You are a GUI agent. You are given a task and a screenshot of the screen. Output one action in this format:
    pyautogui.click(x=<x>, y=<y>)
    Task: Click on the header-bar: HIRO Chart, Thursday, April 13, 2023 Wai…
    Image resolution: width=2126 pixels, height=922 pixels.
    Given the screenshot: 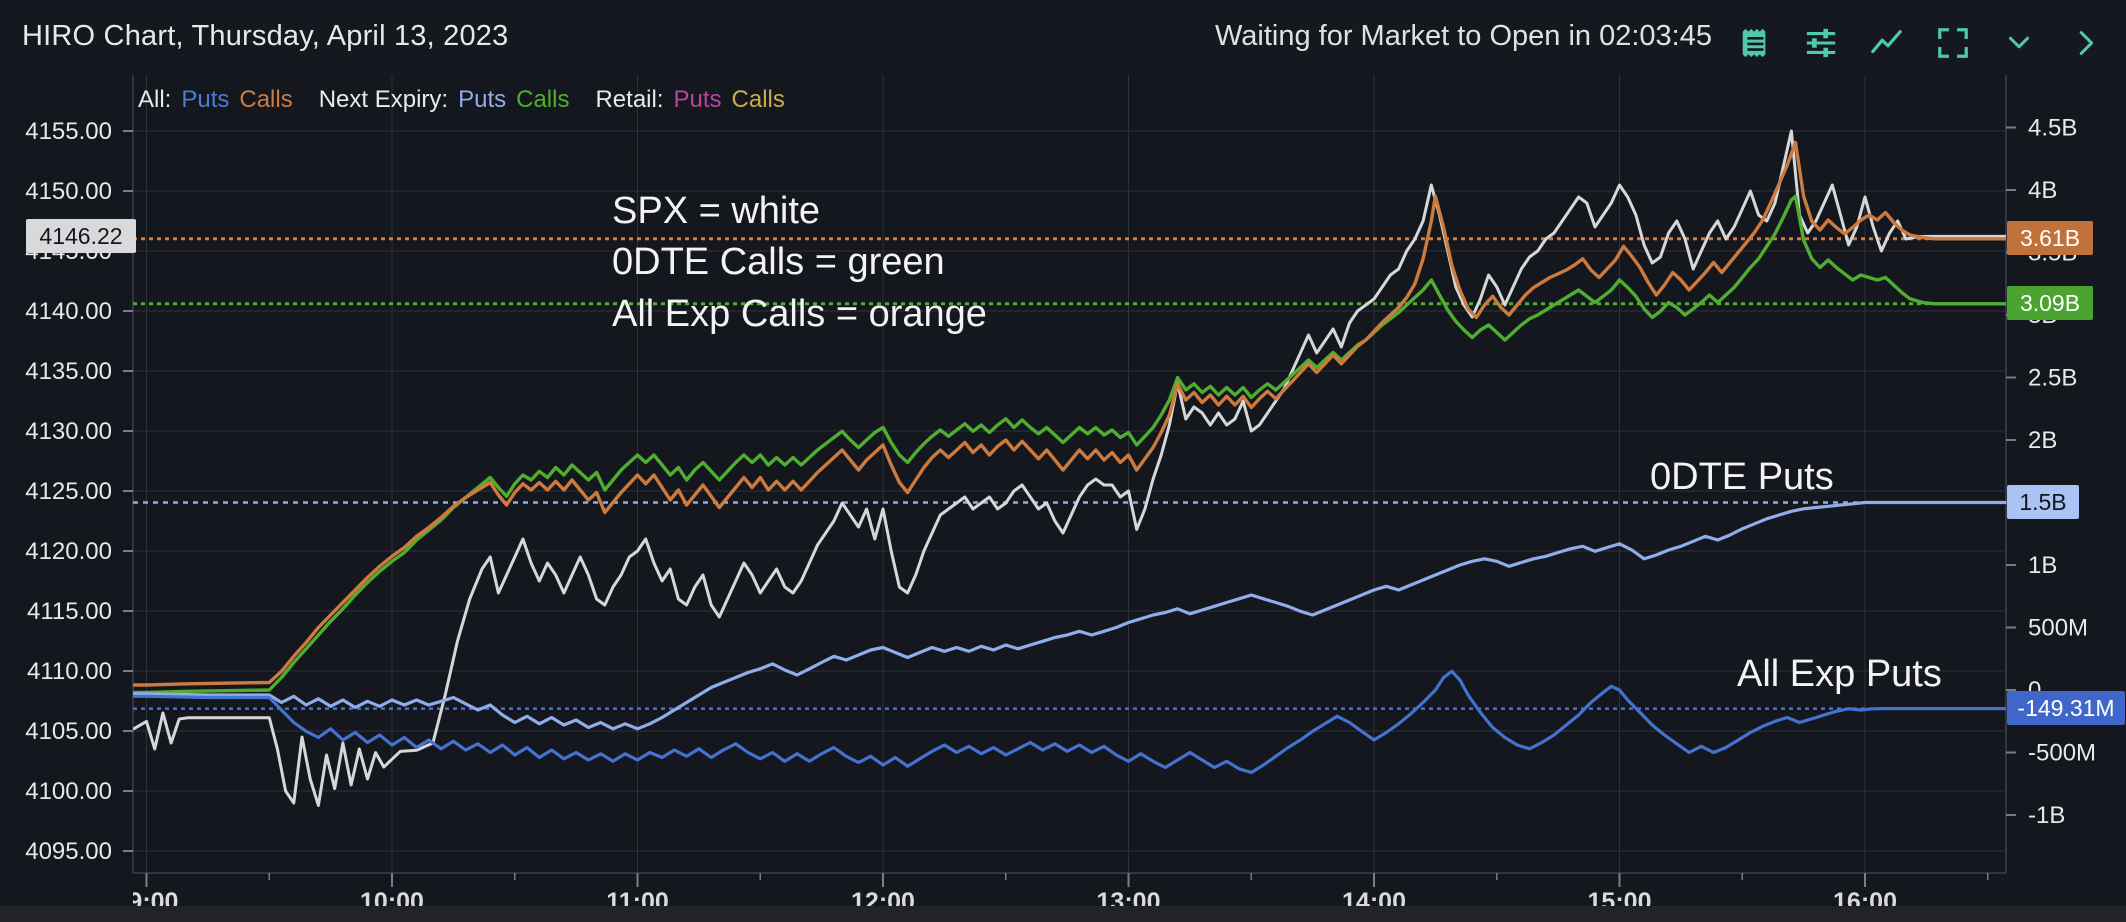 What is the action you would take?
    pyautogui.click(x=1063, y=37)
    